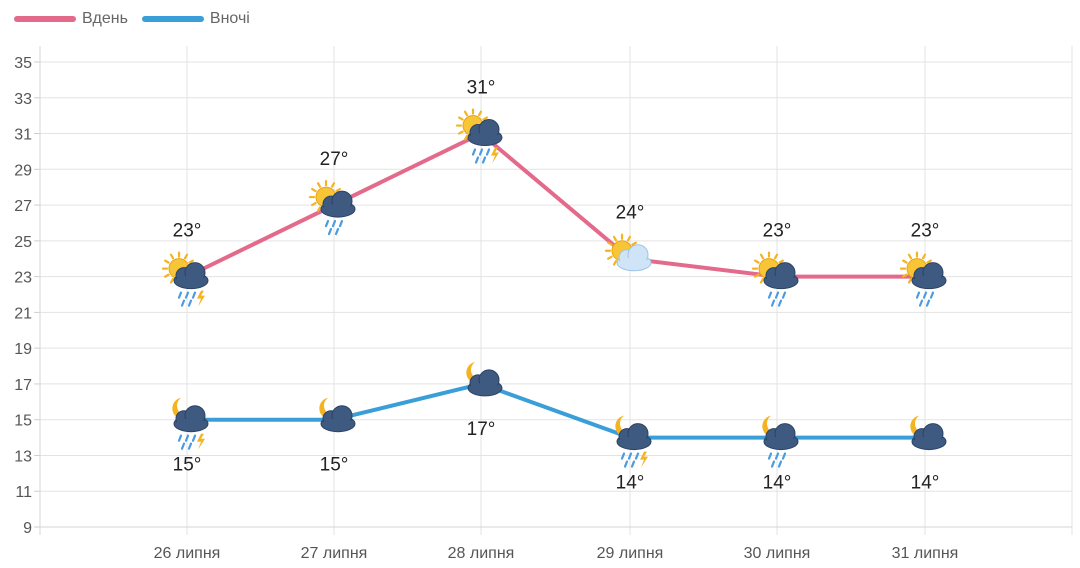 Image resolution: width=1080 pixels, height=568 pixels. Describe the element at coordinates (23, 421) in the screenshot. I see `y-tick-label: 15` at that location.